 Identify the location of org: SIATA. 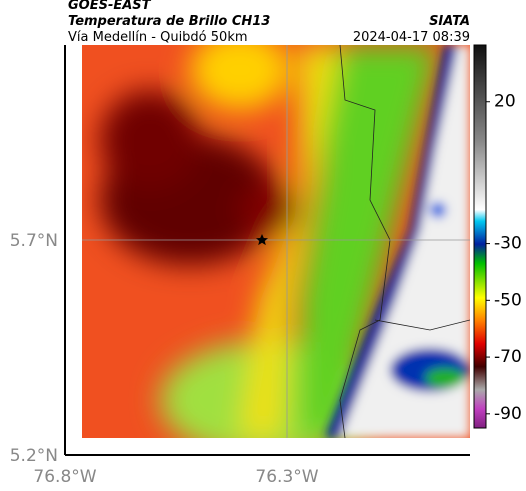
(449, 21).